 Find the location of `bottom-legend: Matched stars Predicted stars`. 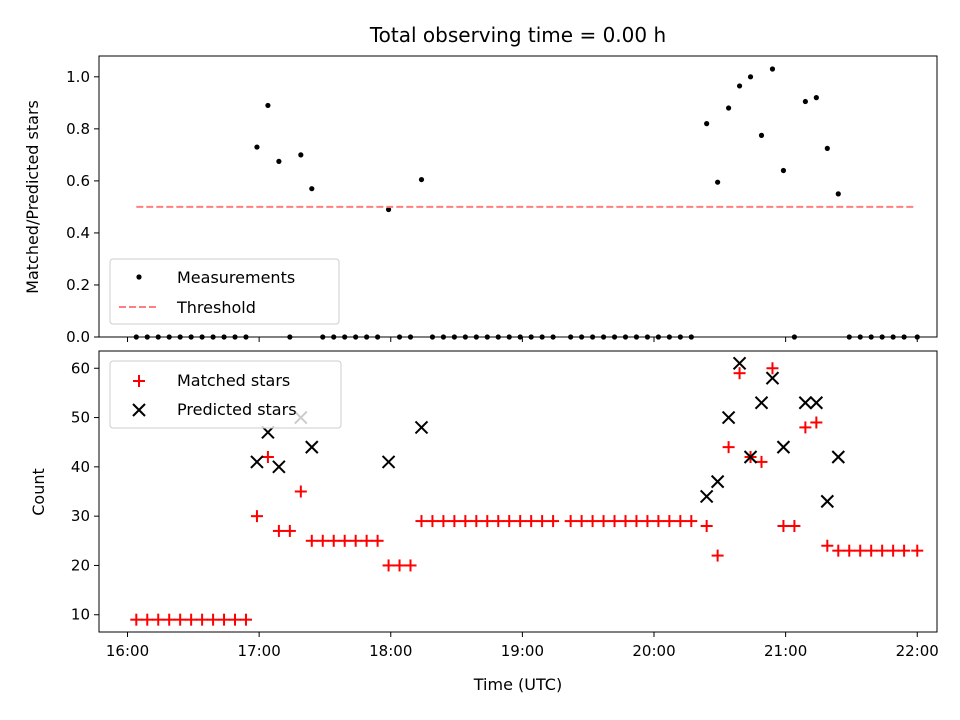

bottom-legend: Matched stars Predicted stars is located at coordinates (225, 394).